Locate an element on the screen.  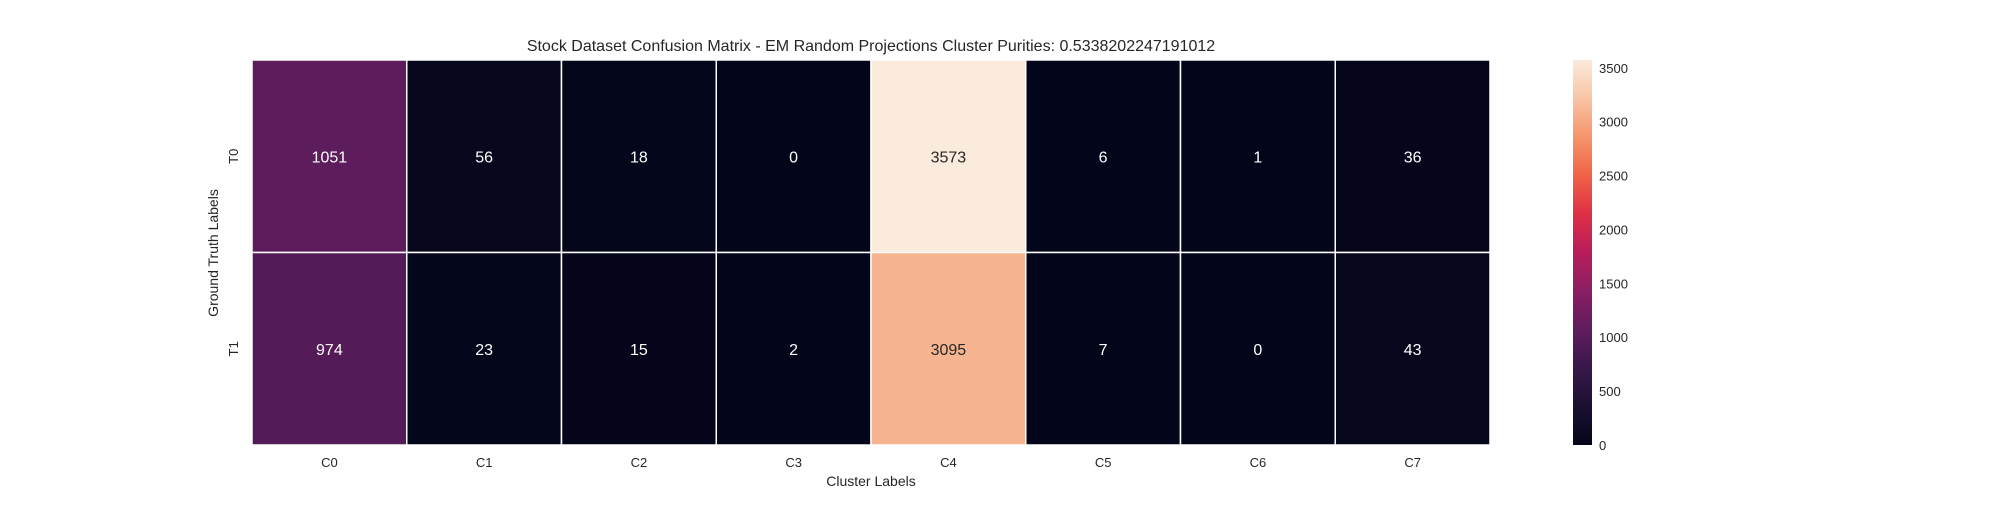
cell-value-T1-C5: 7 is located at coordinates (1103, 350).